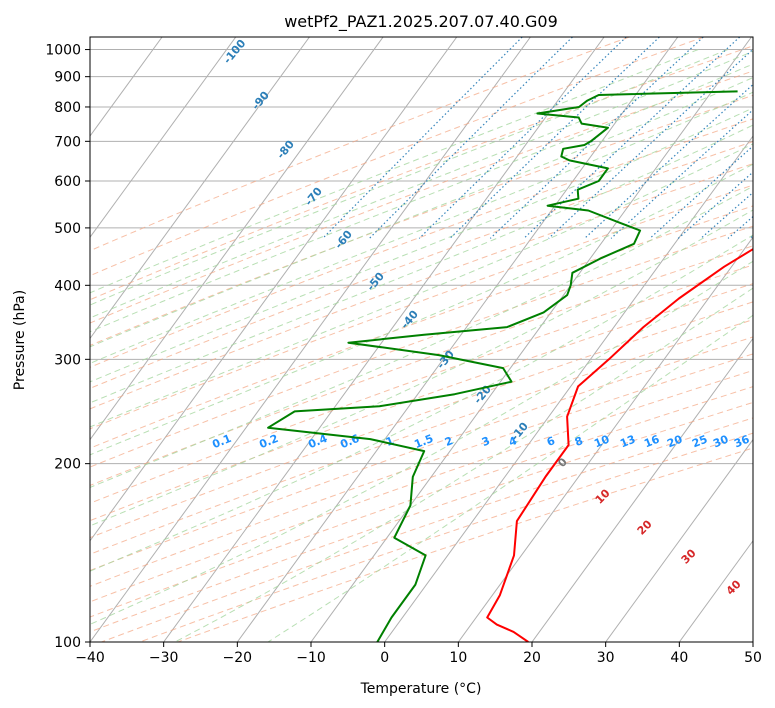 The height and width of the screenshot is (708, 775). What do you see at coordinates (63, 51) in the screenshot?
I see `y-tick-label: 1000` at bounding box center [63, 51].